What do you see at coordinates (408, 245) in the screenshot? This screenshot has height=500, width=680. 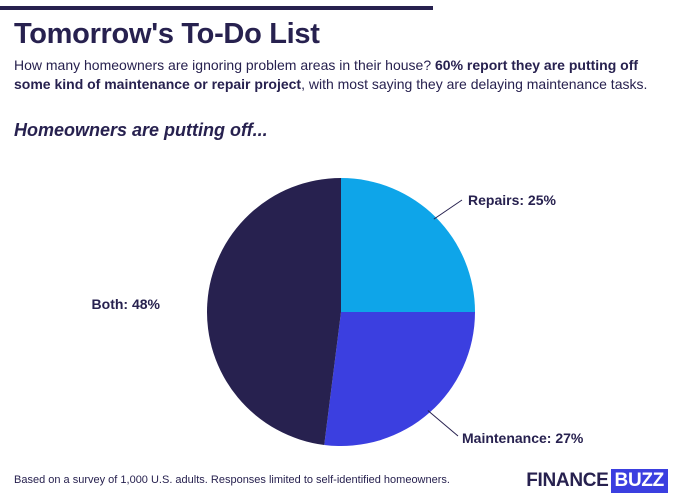 I see `pie-slice-repairs` at bounding box center [408, 245].